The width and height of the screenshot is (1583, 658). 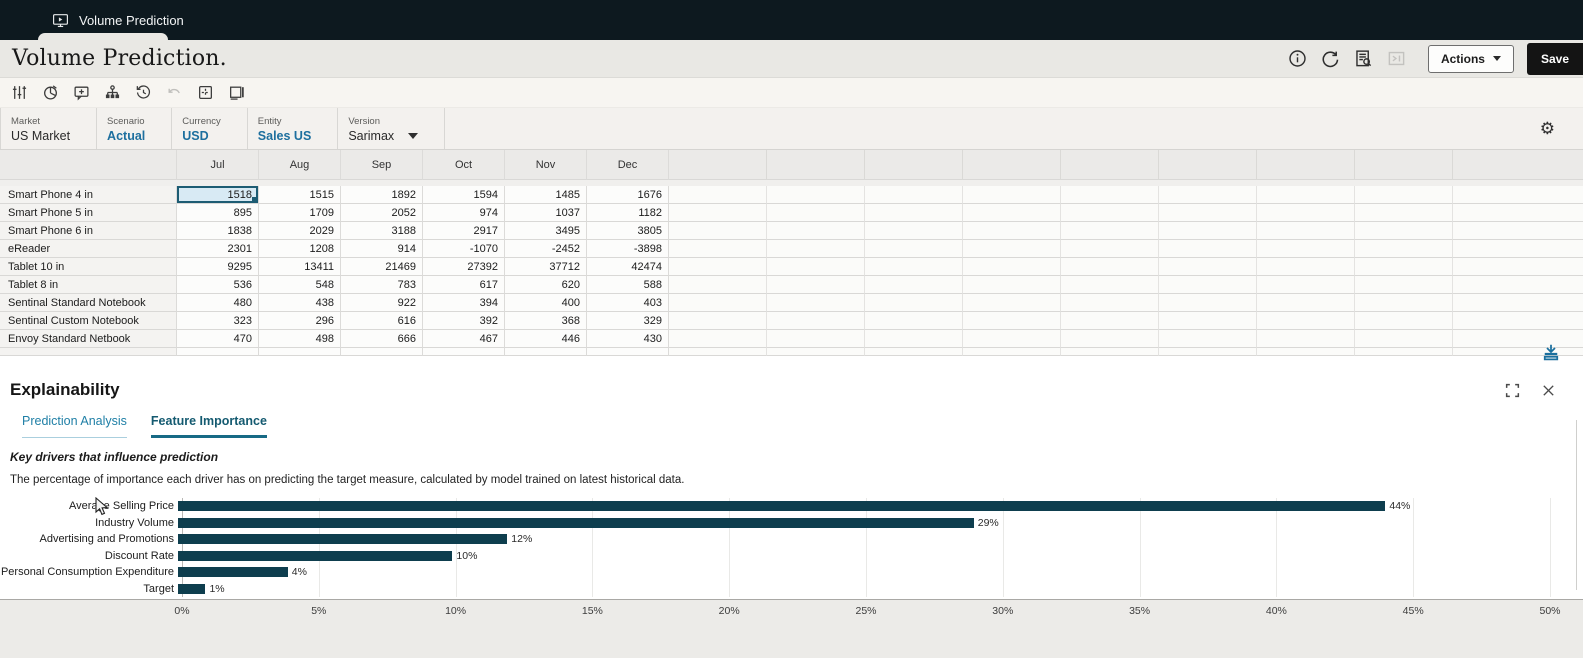 I want to click on grid-column-header-aug: Aug, so click(x=300, y=165).